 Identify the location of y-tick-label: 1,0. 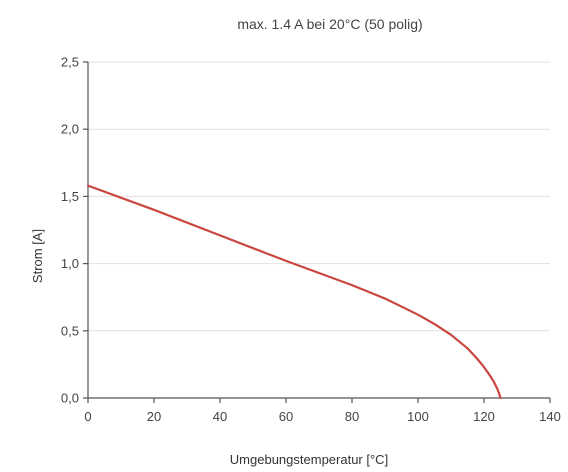
(70, 263).